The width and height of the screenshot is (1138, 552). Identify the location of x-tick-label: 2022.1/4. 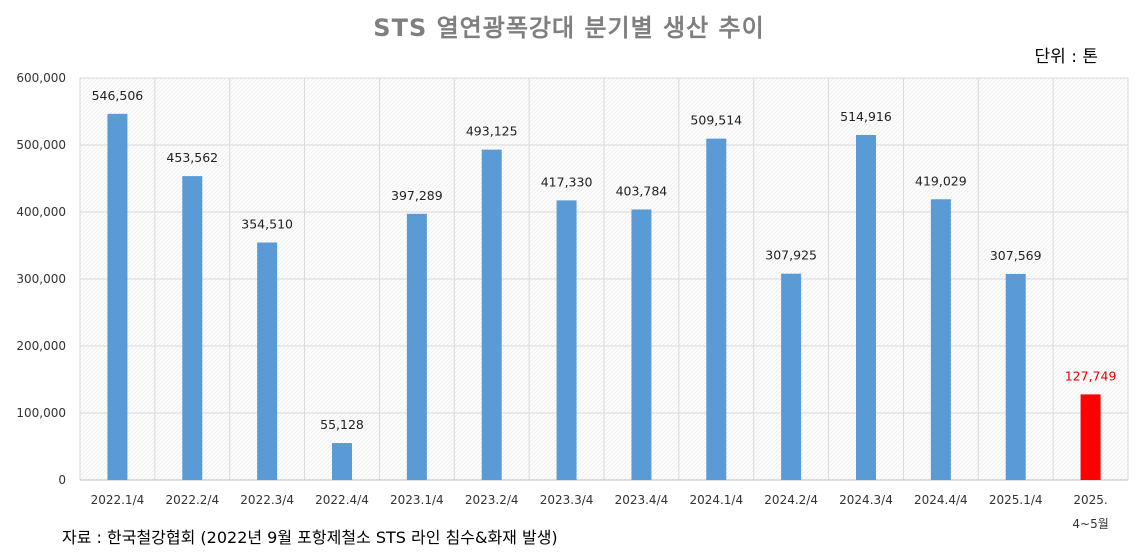
(118, 500).